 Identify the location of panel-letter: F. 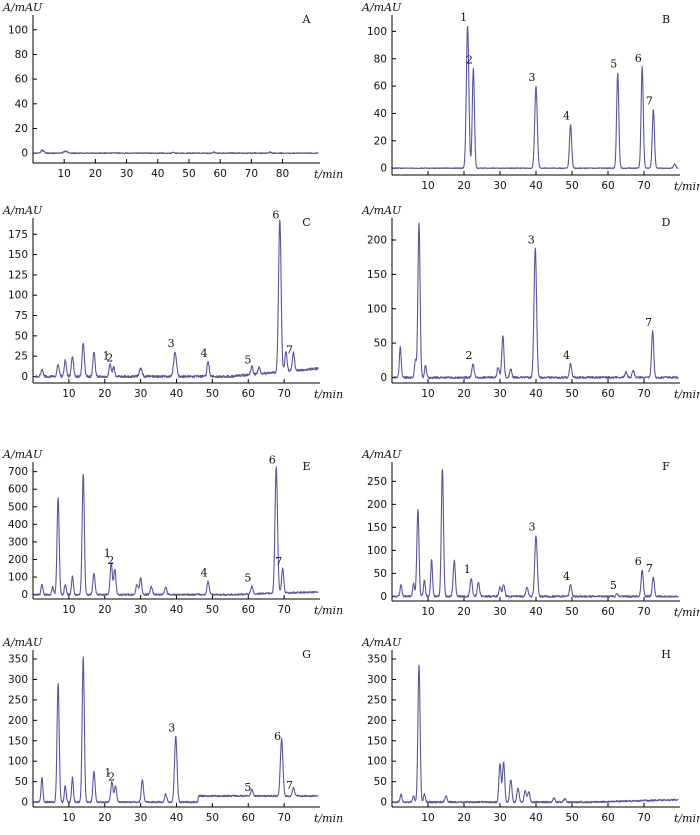
(666, 466).